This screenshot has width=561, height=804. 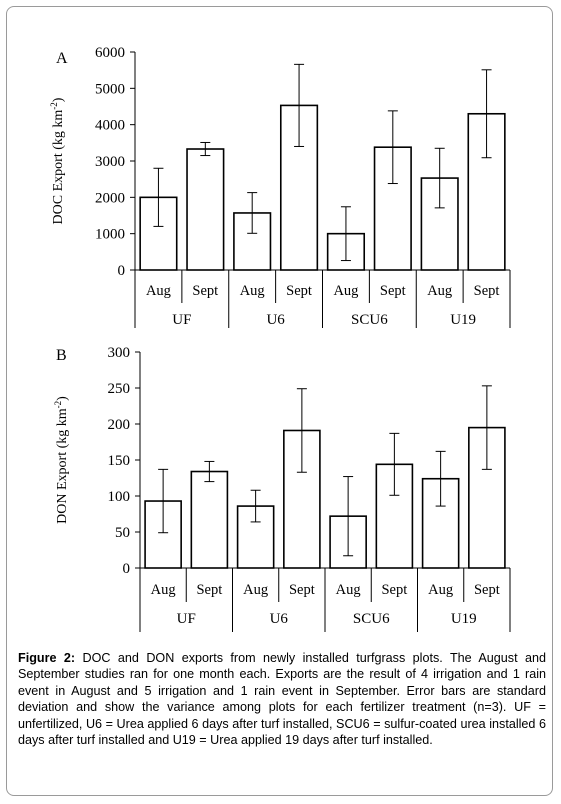 What do you see at coordinates (119, 461) in the screenshot?
I see `y-tick-label: 150` at bounding box center [119, 461].